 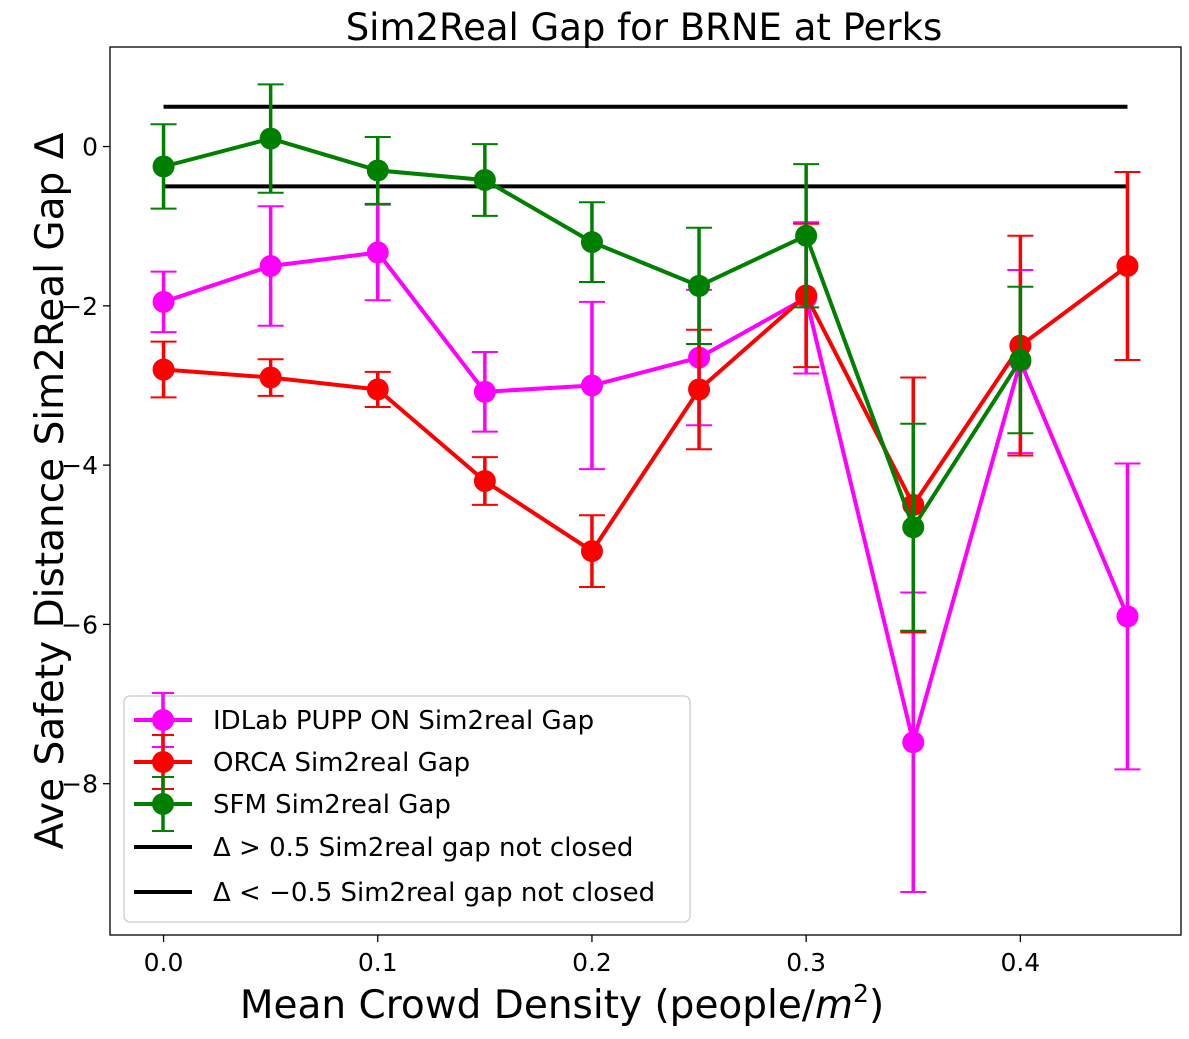 I want to click on y-axis: 0 −2 −4 −6 −8, so click(x=85, y=466).